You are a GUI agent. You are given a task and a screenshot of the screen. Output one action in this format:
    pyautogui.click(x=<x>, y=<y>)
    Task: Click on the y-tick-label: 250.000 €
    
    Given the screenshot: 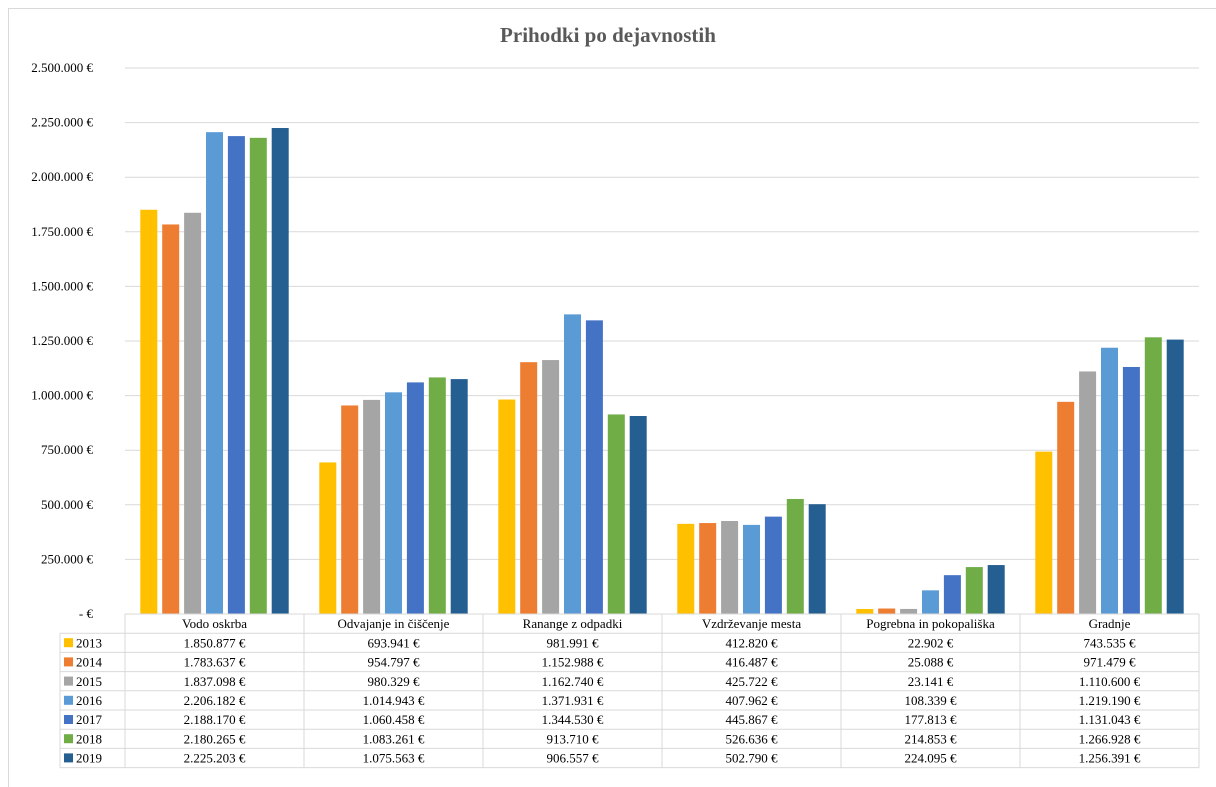 What is the action you would take?
    pyautogui.click(x=67, y=558)
    